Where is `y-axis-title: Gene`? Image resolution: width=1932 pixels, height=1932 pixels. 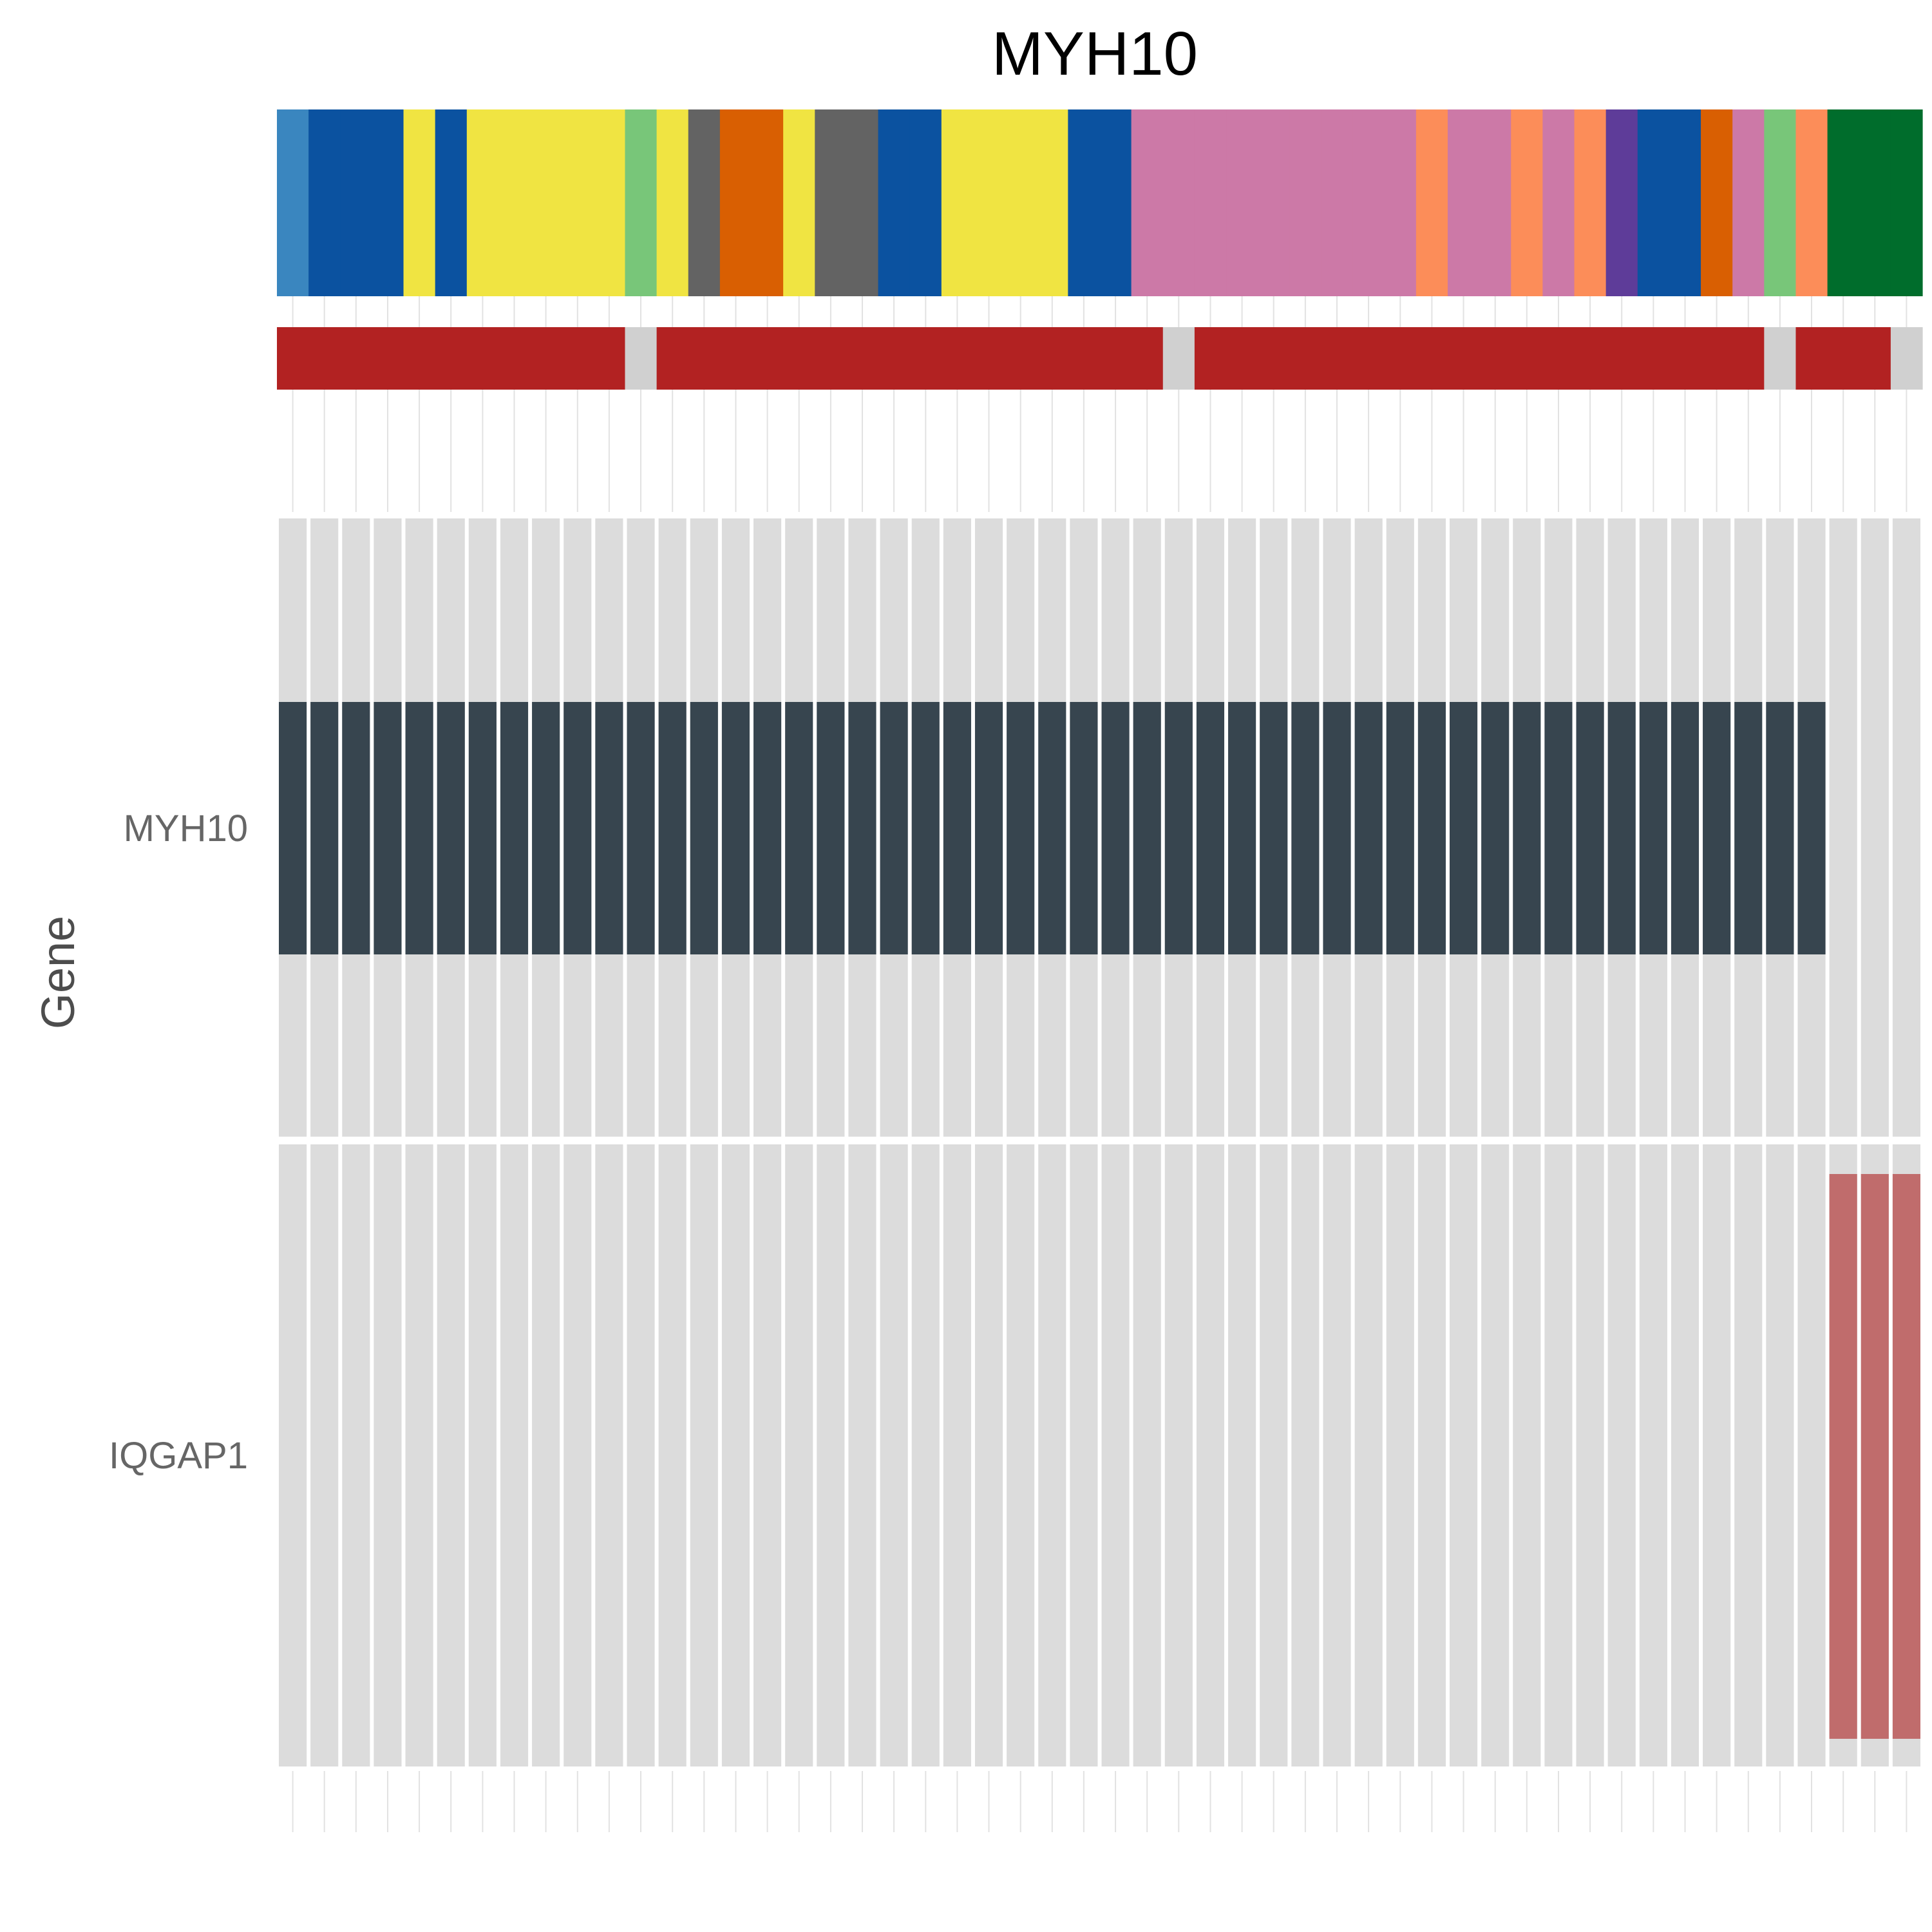
y-axis-title: Gene is located at coordinates (58, 973).